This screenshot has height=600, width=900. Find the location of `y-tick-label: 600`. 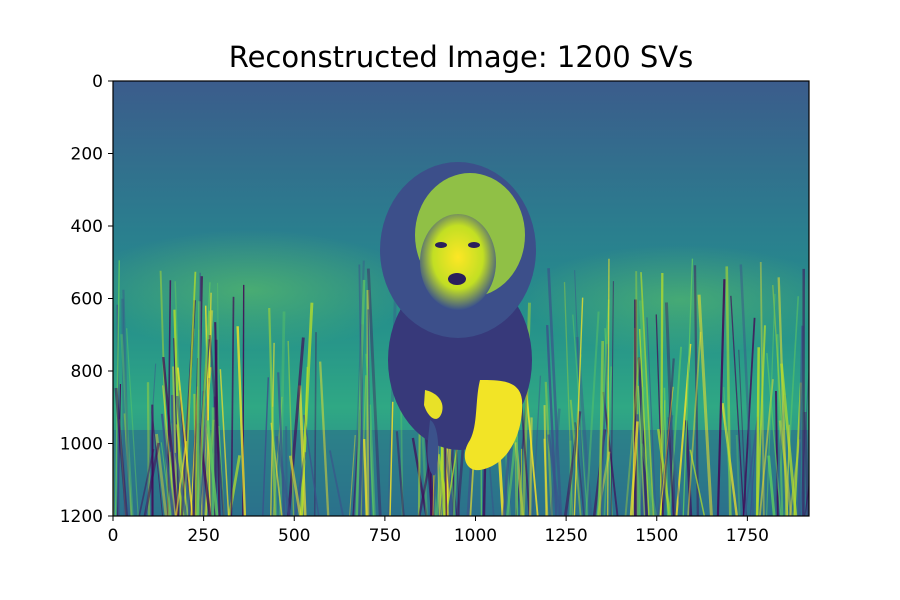

y-tick-label: 600 is located at coordinates (87, 300).